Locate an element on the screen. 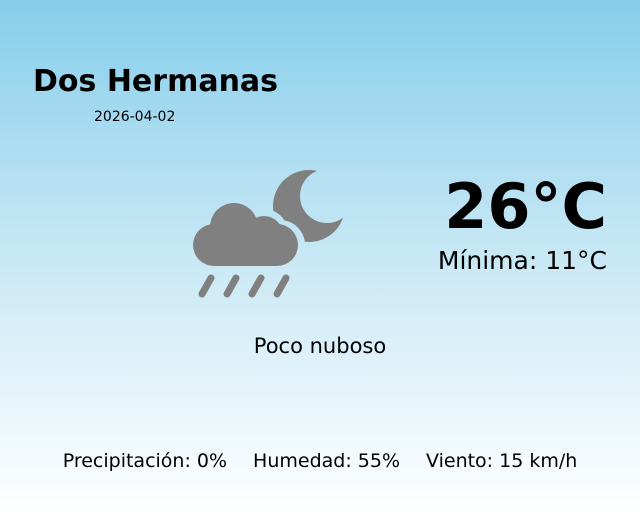 This screenshot has height=512, width=640. precipitation: Precipitación: 0% is located at coordinates (145, 461).